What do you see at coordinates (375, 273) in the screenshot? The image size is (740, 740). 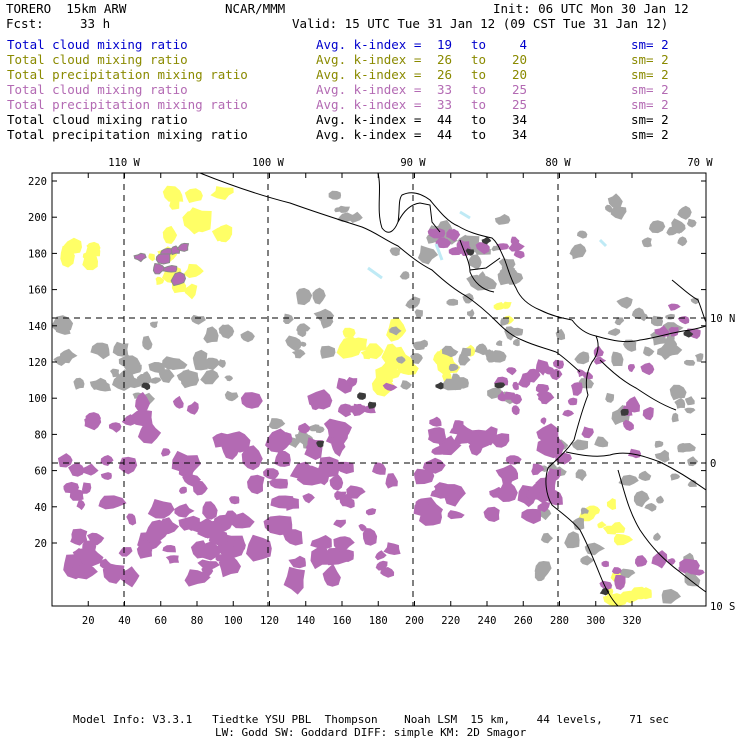 I see `shade-trace` at bounding box center [375, 273].